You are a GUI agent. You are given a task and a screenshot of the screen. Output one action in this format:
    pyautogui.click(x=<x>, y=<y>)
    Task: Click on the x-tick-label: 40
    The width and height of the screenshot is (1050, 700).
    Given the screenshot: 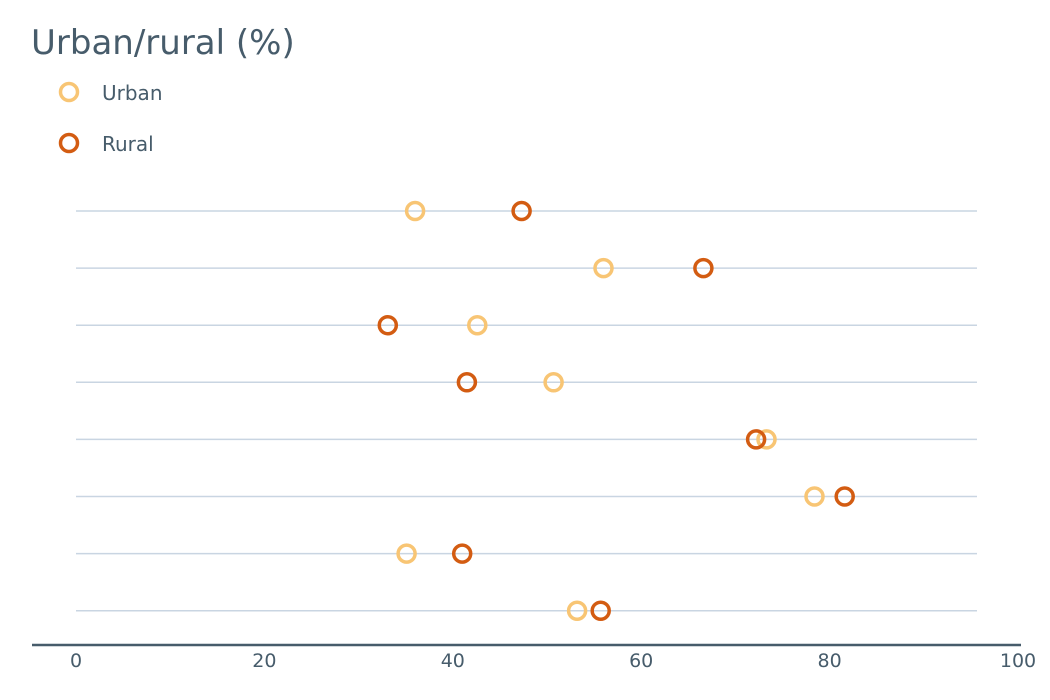 What is the action you would take?
    pyautogui.click(x=453, y=661)
    